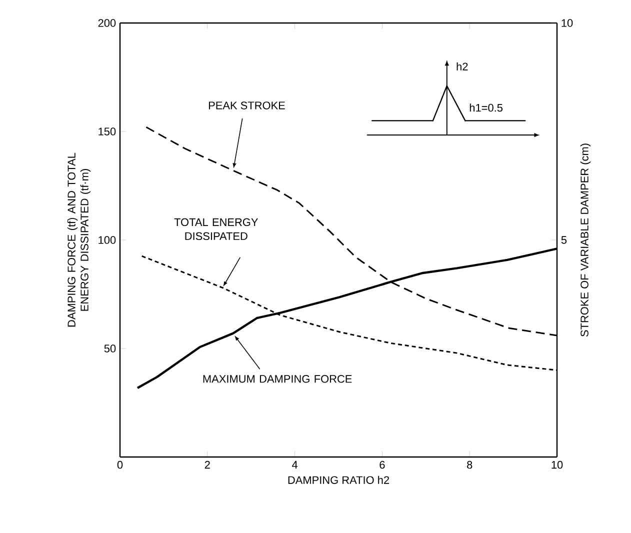  What do you see at coordinates (462, 66) in the screenshot?
I see `annotation: h2` at bounding box center [462, 66].